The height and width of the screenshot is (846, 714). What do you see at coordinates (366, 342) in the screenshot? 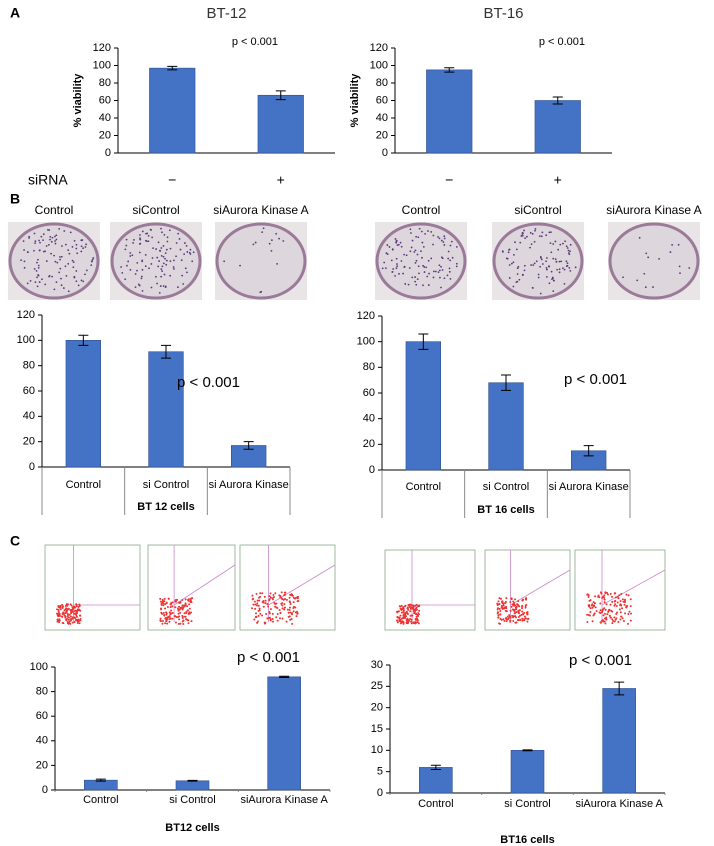
I see `y-tick-label: 100` at bounding box center [366, 342].